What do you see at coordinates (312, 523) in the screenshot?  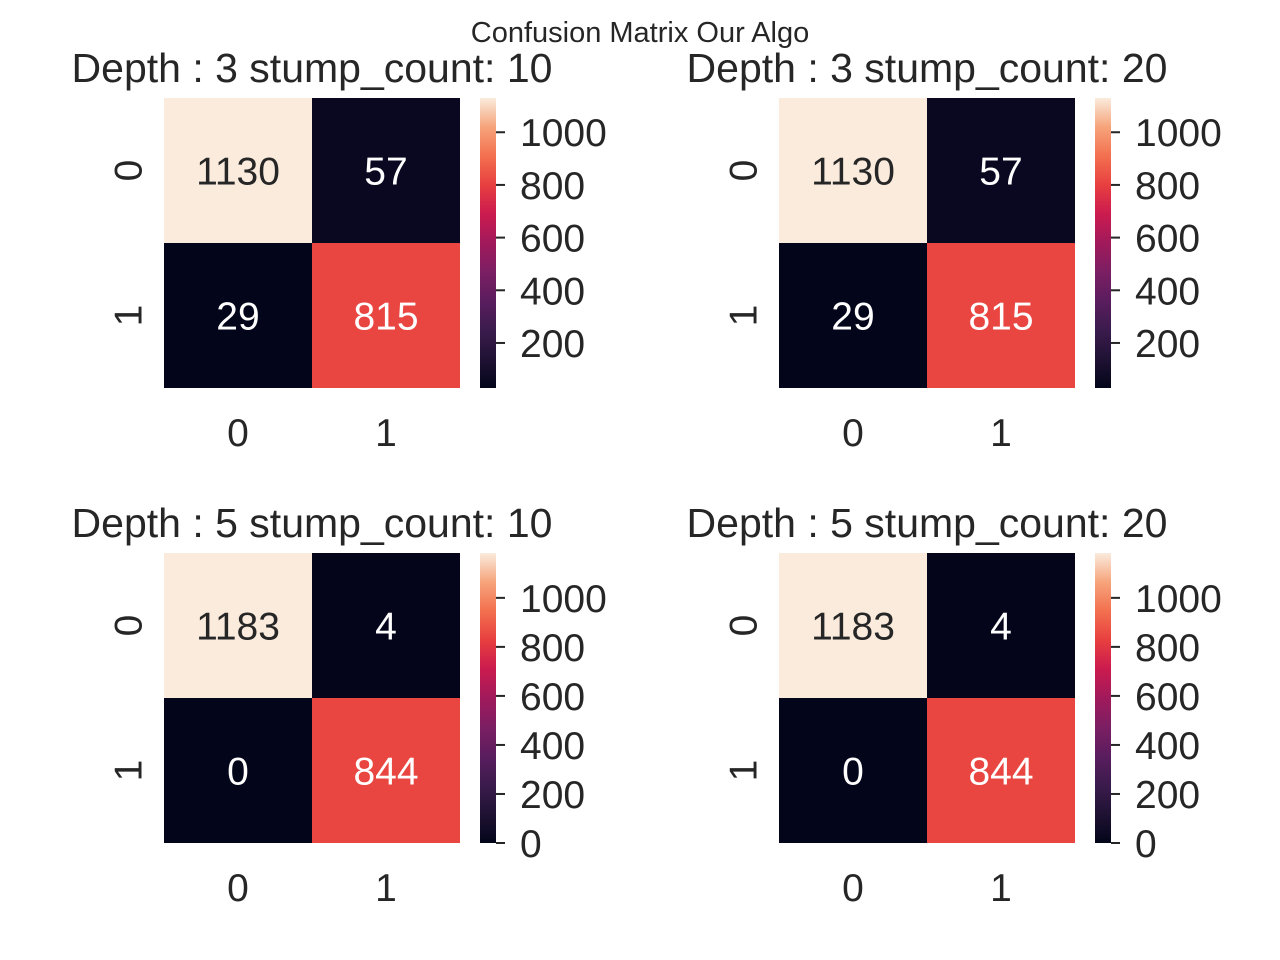 I see `panel-title: Depth : 5 stump_count: 10` at bounding box center [312, 523].